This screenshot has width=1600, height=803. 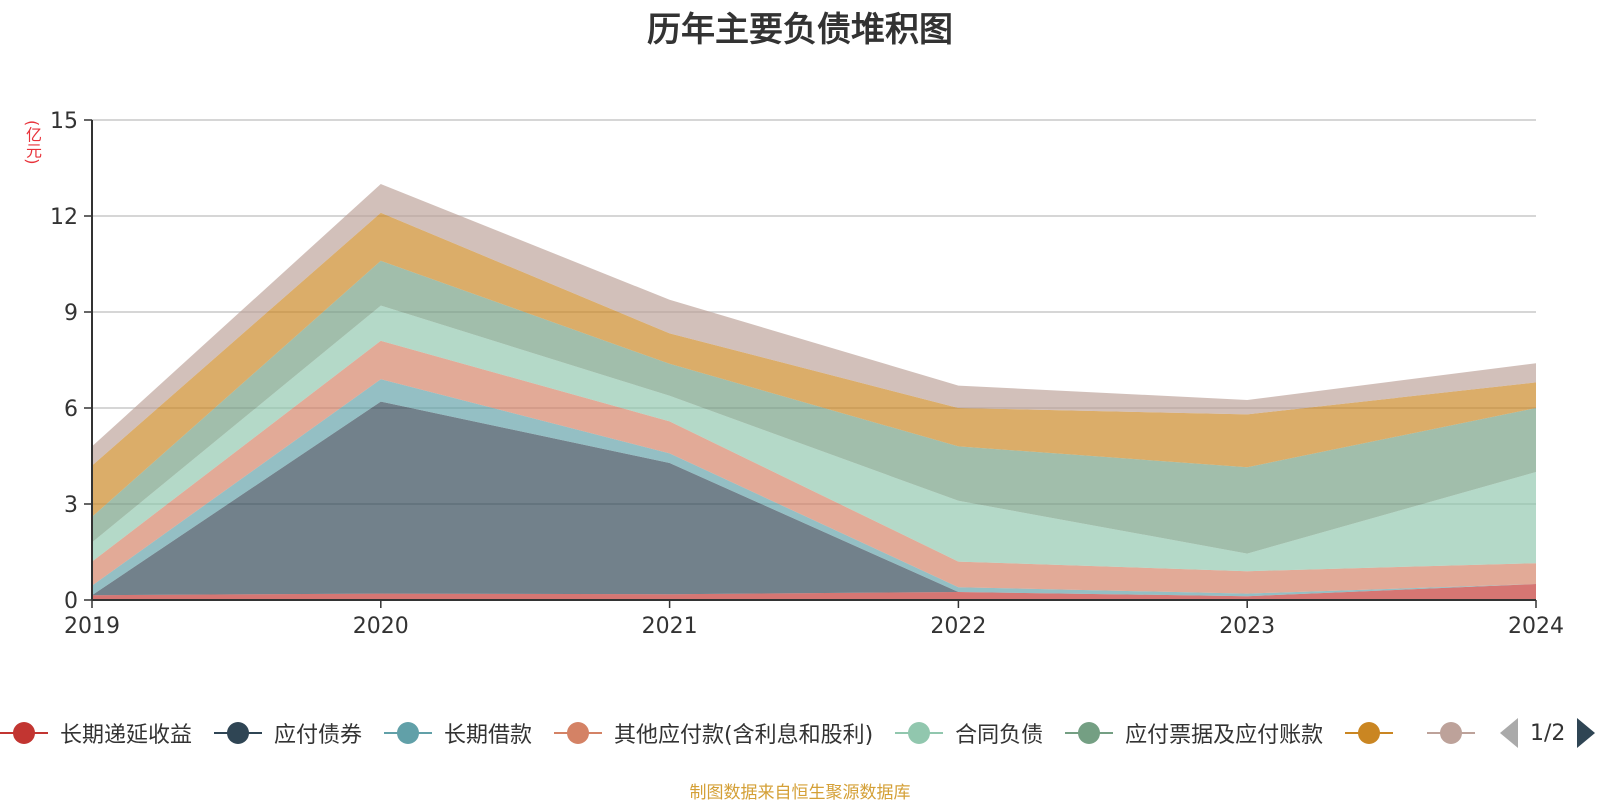 I want to click on y-axis-unit-label: (亿元), so click(x=32, y=142).